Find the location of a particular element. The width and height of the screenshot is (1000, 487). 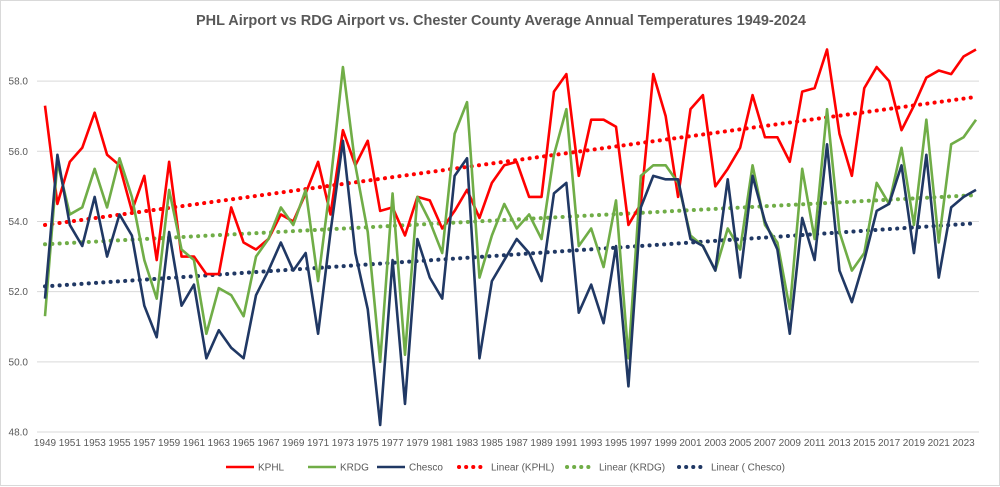

legend-entry: Linear ( Chesco) is located at coordinates (731, 468).